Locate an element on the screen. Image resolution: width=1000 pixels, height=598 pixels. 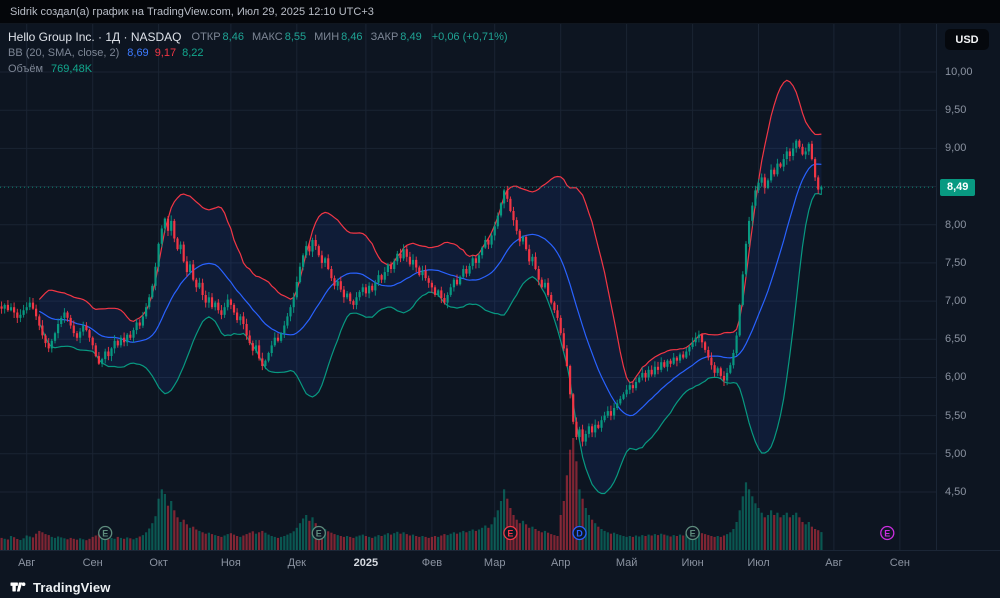
event-badge-d: D is located at coordinates (579, 533).